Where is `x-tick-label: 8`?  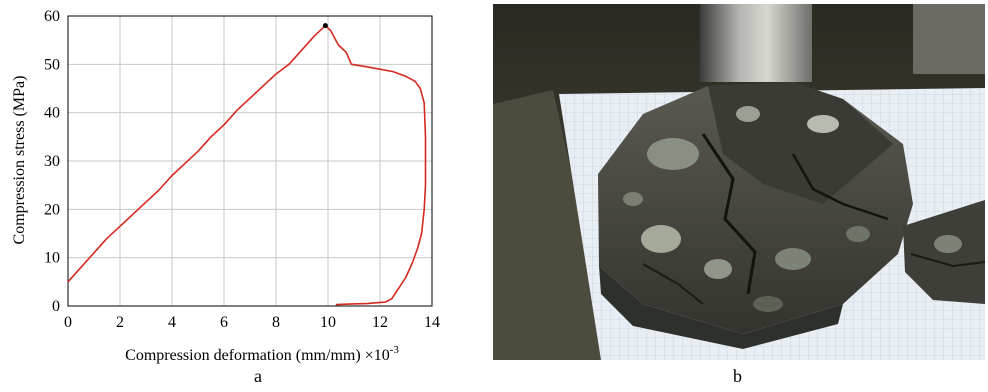
x-tick-label: 8 is located at coordinates (276, 322).